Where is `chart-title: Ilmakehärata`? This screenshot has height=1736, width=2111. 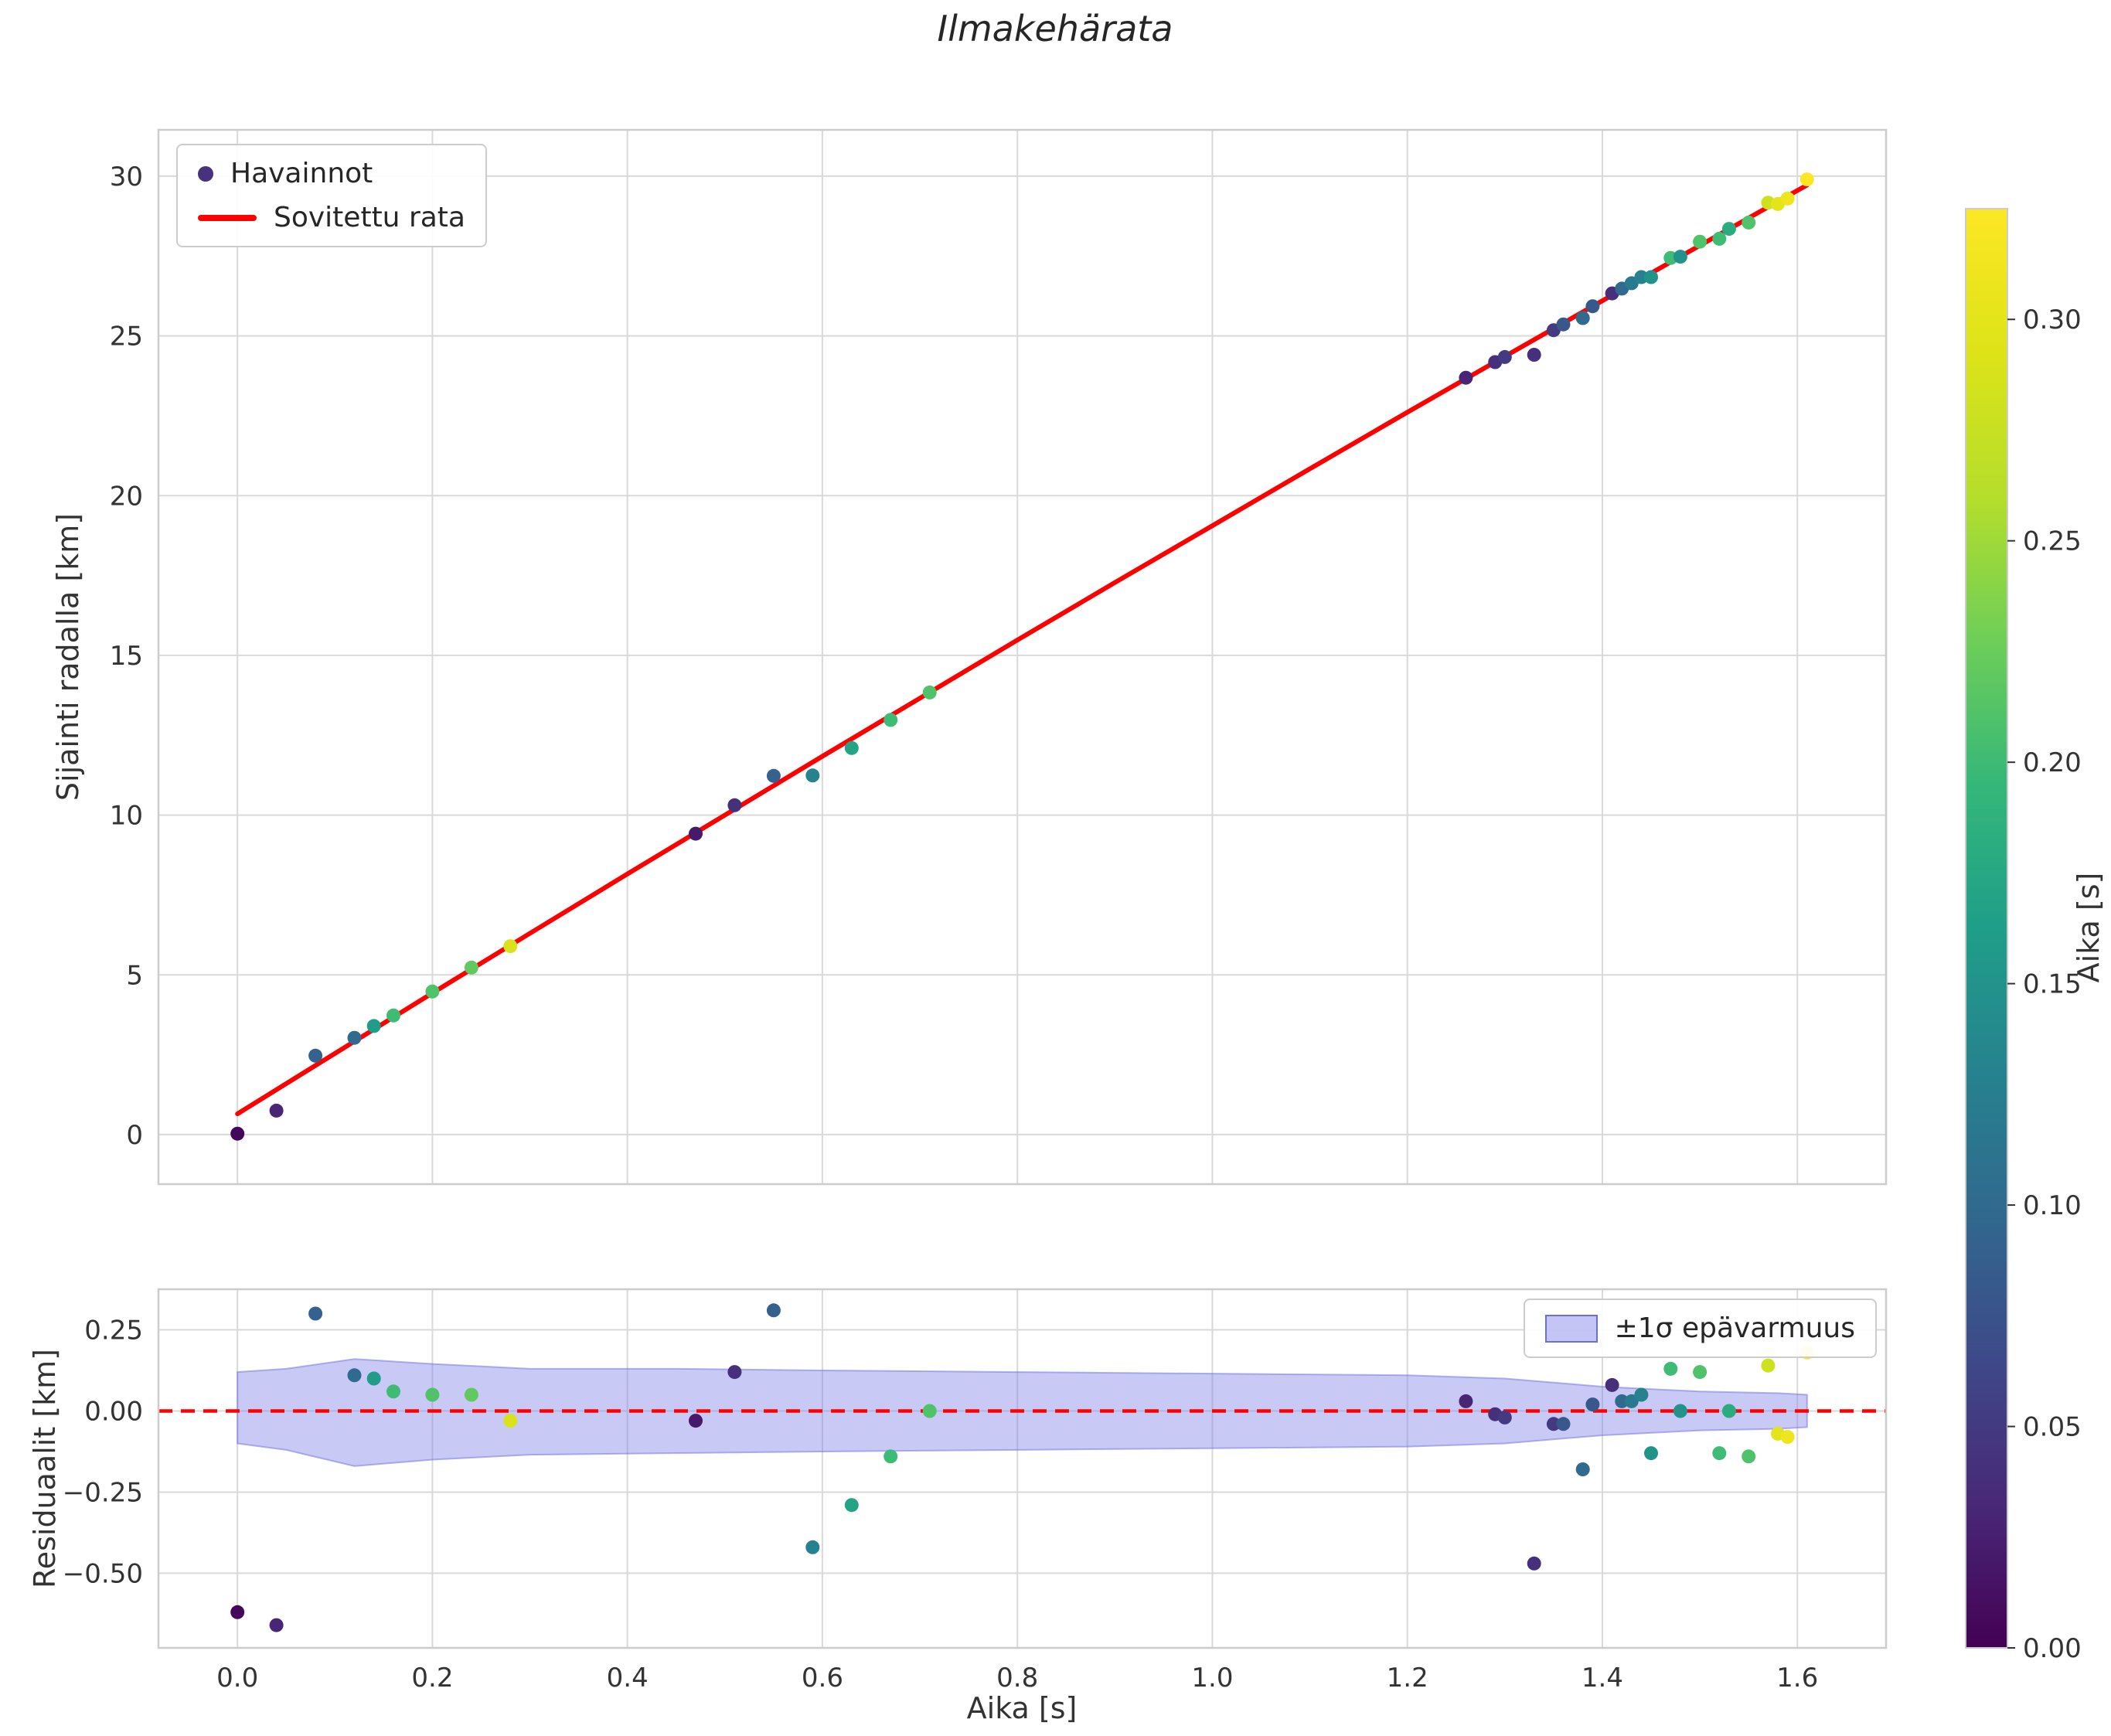 chart-title: Ilmakehärata is located at coordinates (1055, 29).